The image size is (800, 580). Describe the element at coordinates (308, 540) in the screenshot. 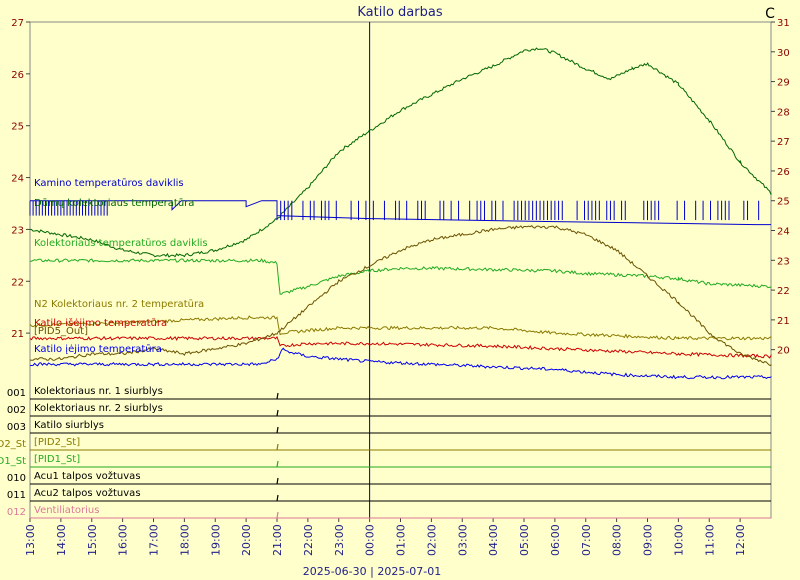

I see `x-tick-label: 22:00` at that location.